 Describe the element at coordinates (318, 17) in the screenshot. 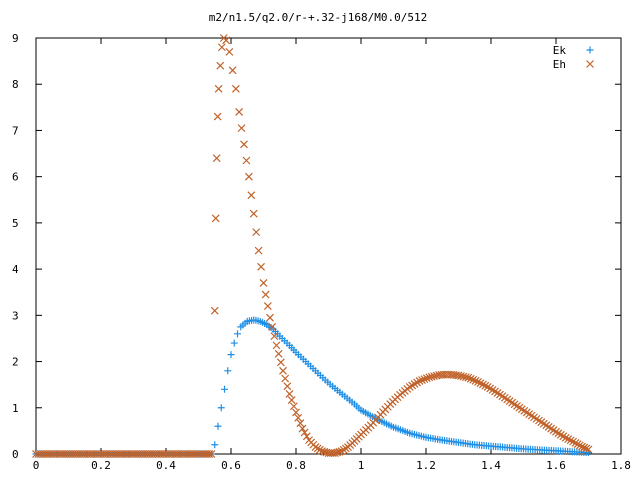

I see `chart-title: m2/n1.5/q2.0/r-+.32-j168/M0.0/512` at that location.